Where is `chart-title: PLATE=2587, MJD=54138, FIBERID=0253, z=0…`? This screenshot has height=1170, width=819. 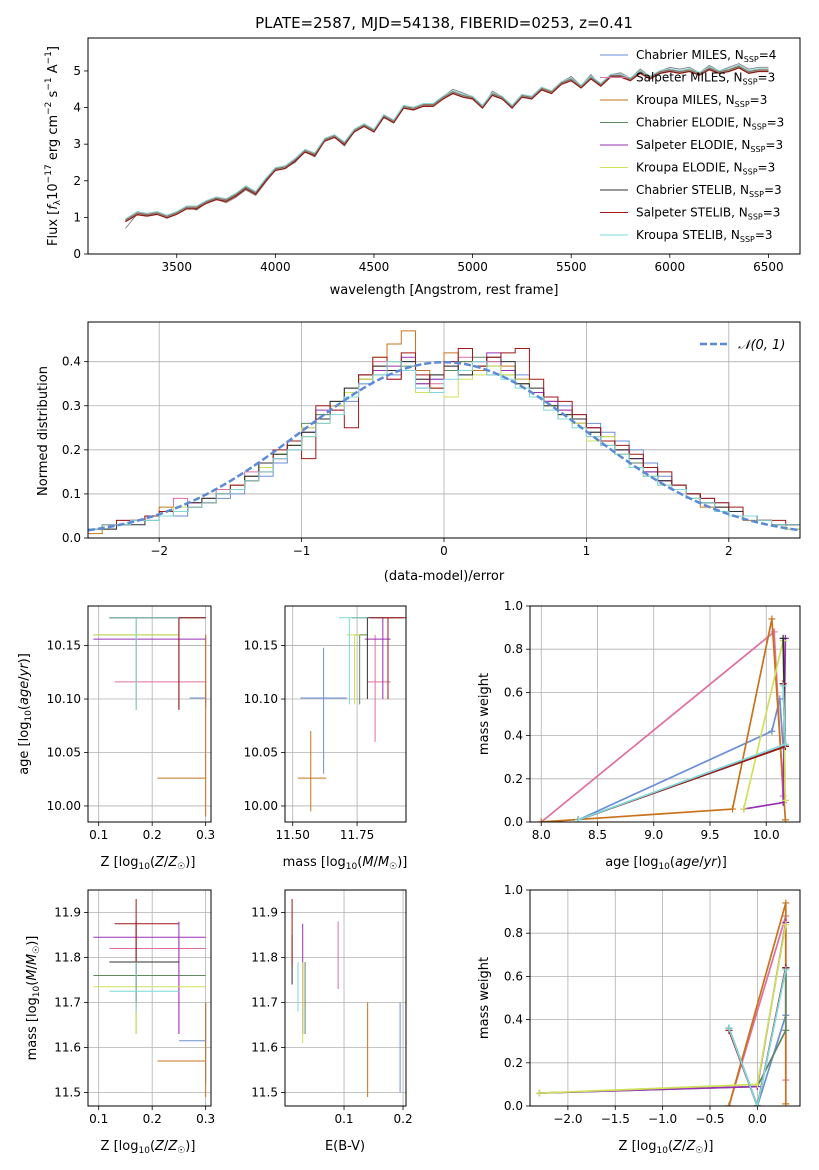
chart-title: PLATE=2587, MJD=54138, FIBERID=0253, z=0… is located at coordinates (444, 23).